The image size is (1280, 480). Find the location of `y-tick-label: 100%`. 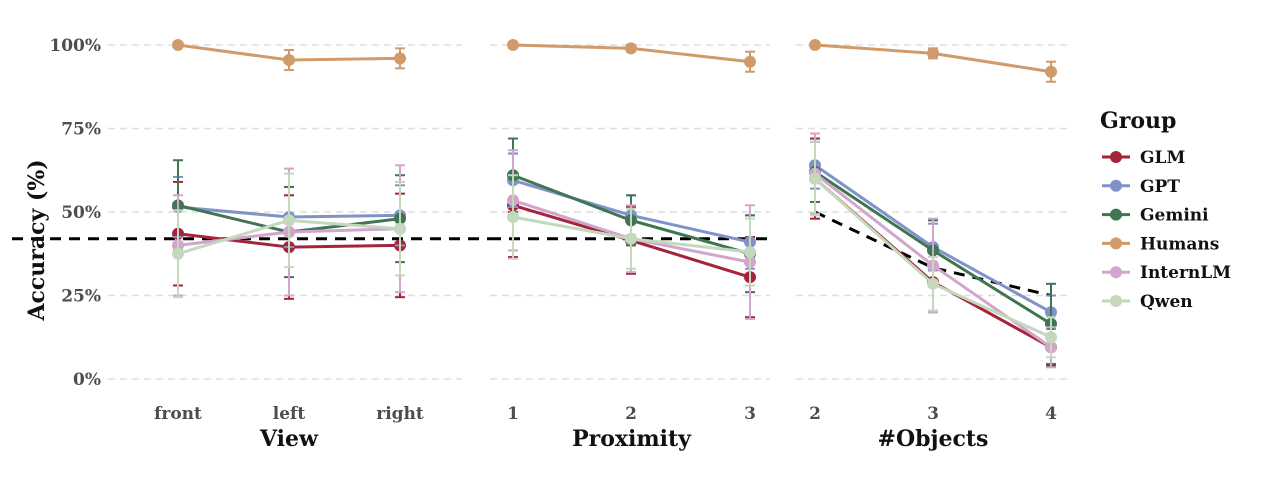

y-tick-label: 100% is located at coordinates (75, 46).